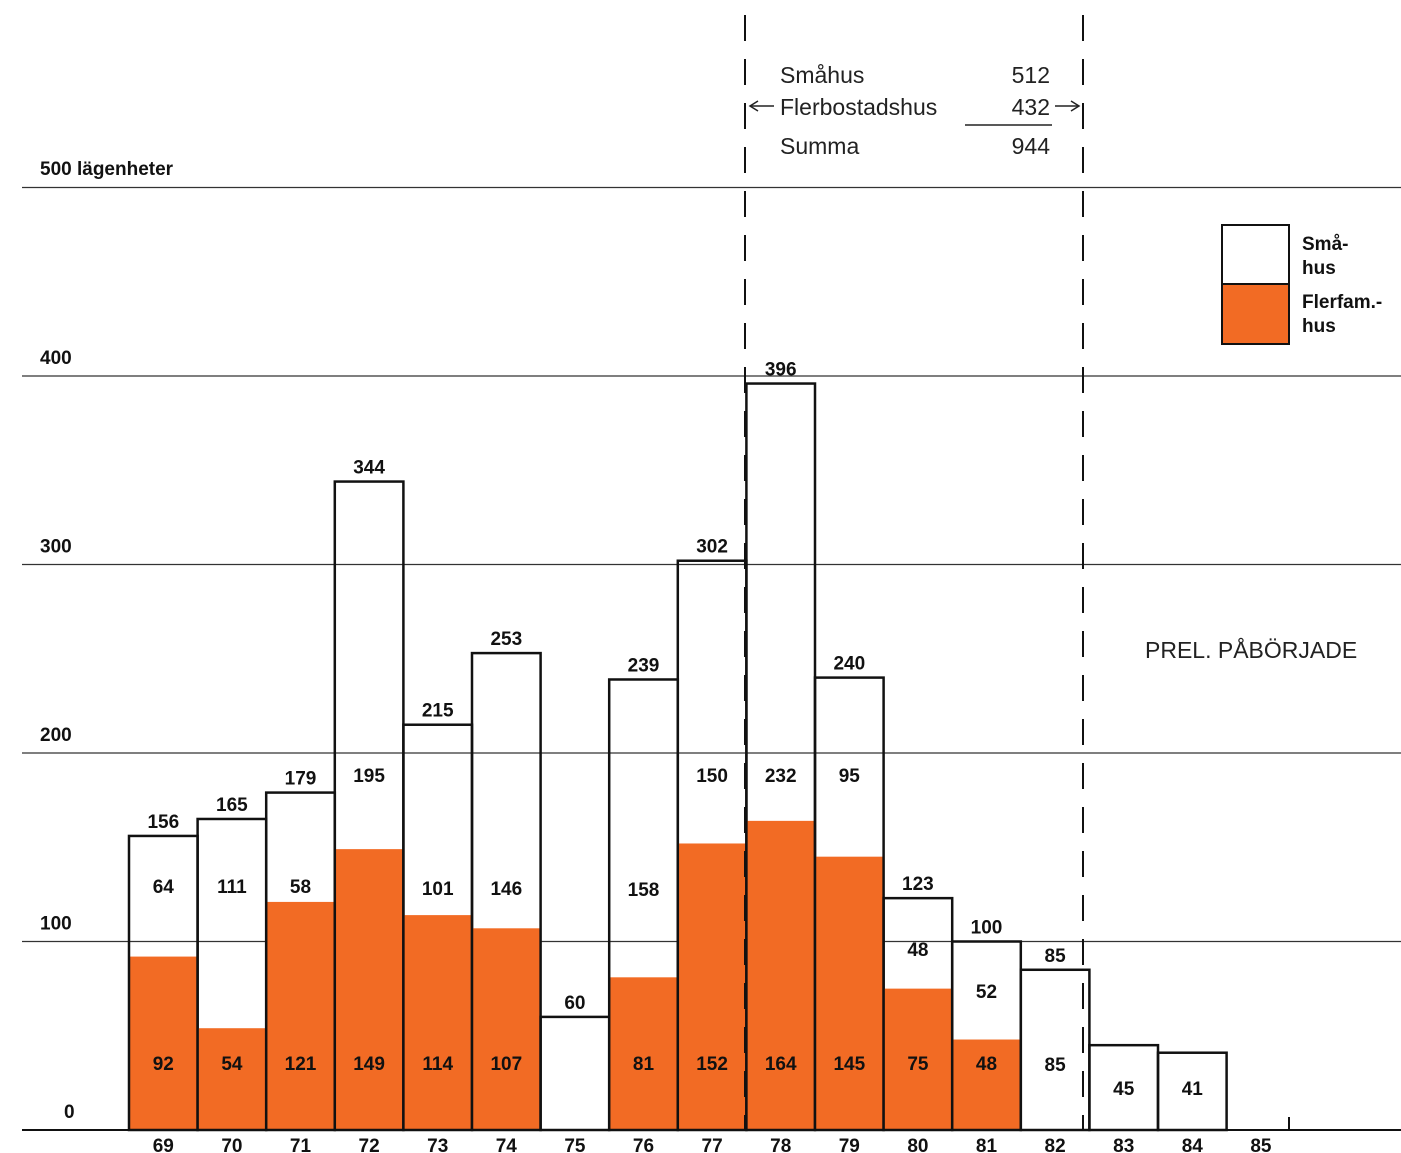 The width and height of the screenshot is (1401, 1153). What do you see at coordinates (1255, 254) in the screenshot?
I see `legend-swatch-smahus` at bounding box center [1255, 254].